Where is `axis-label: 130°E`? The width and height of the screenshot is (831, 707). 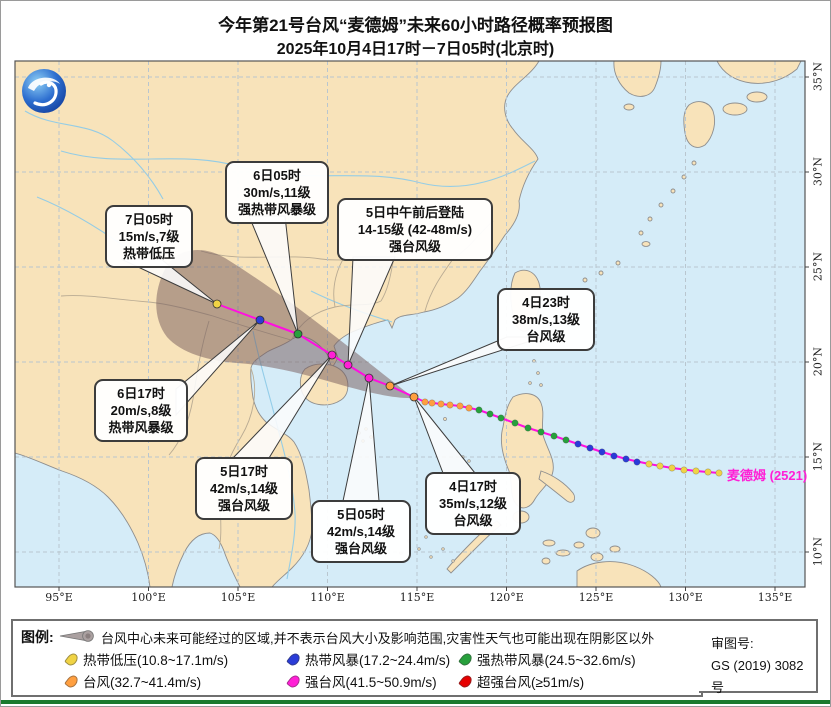
axis-label: 130°E is located at coordinates (685, 597).